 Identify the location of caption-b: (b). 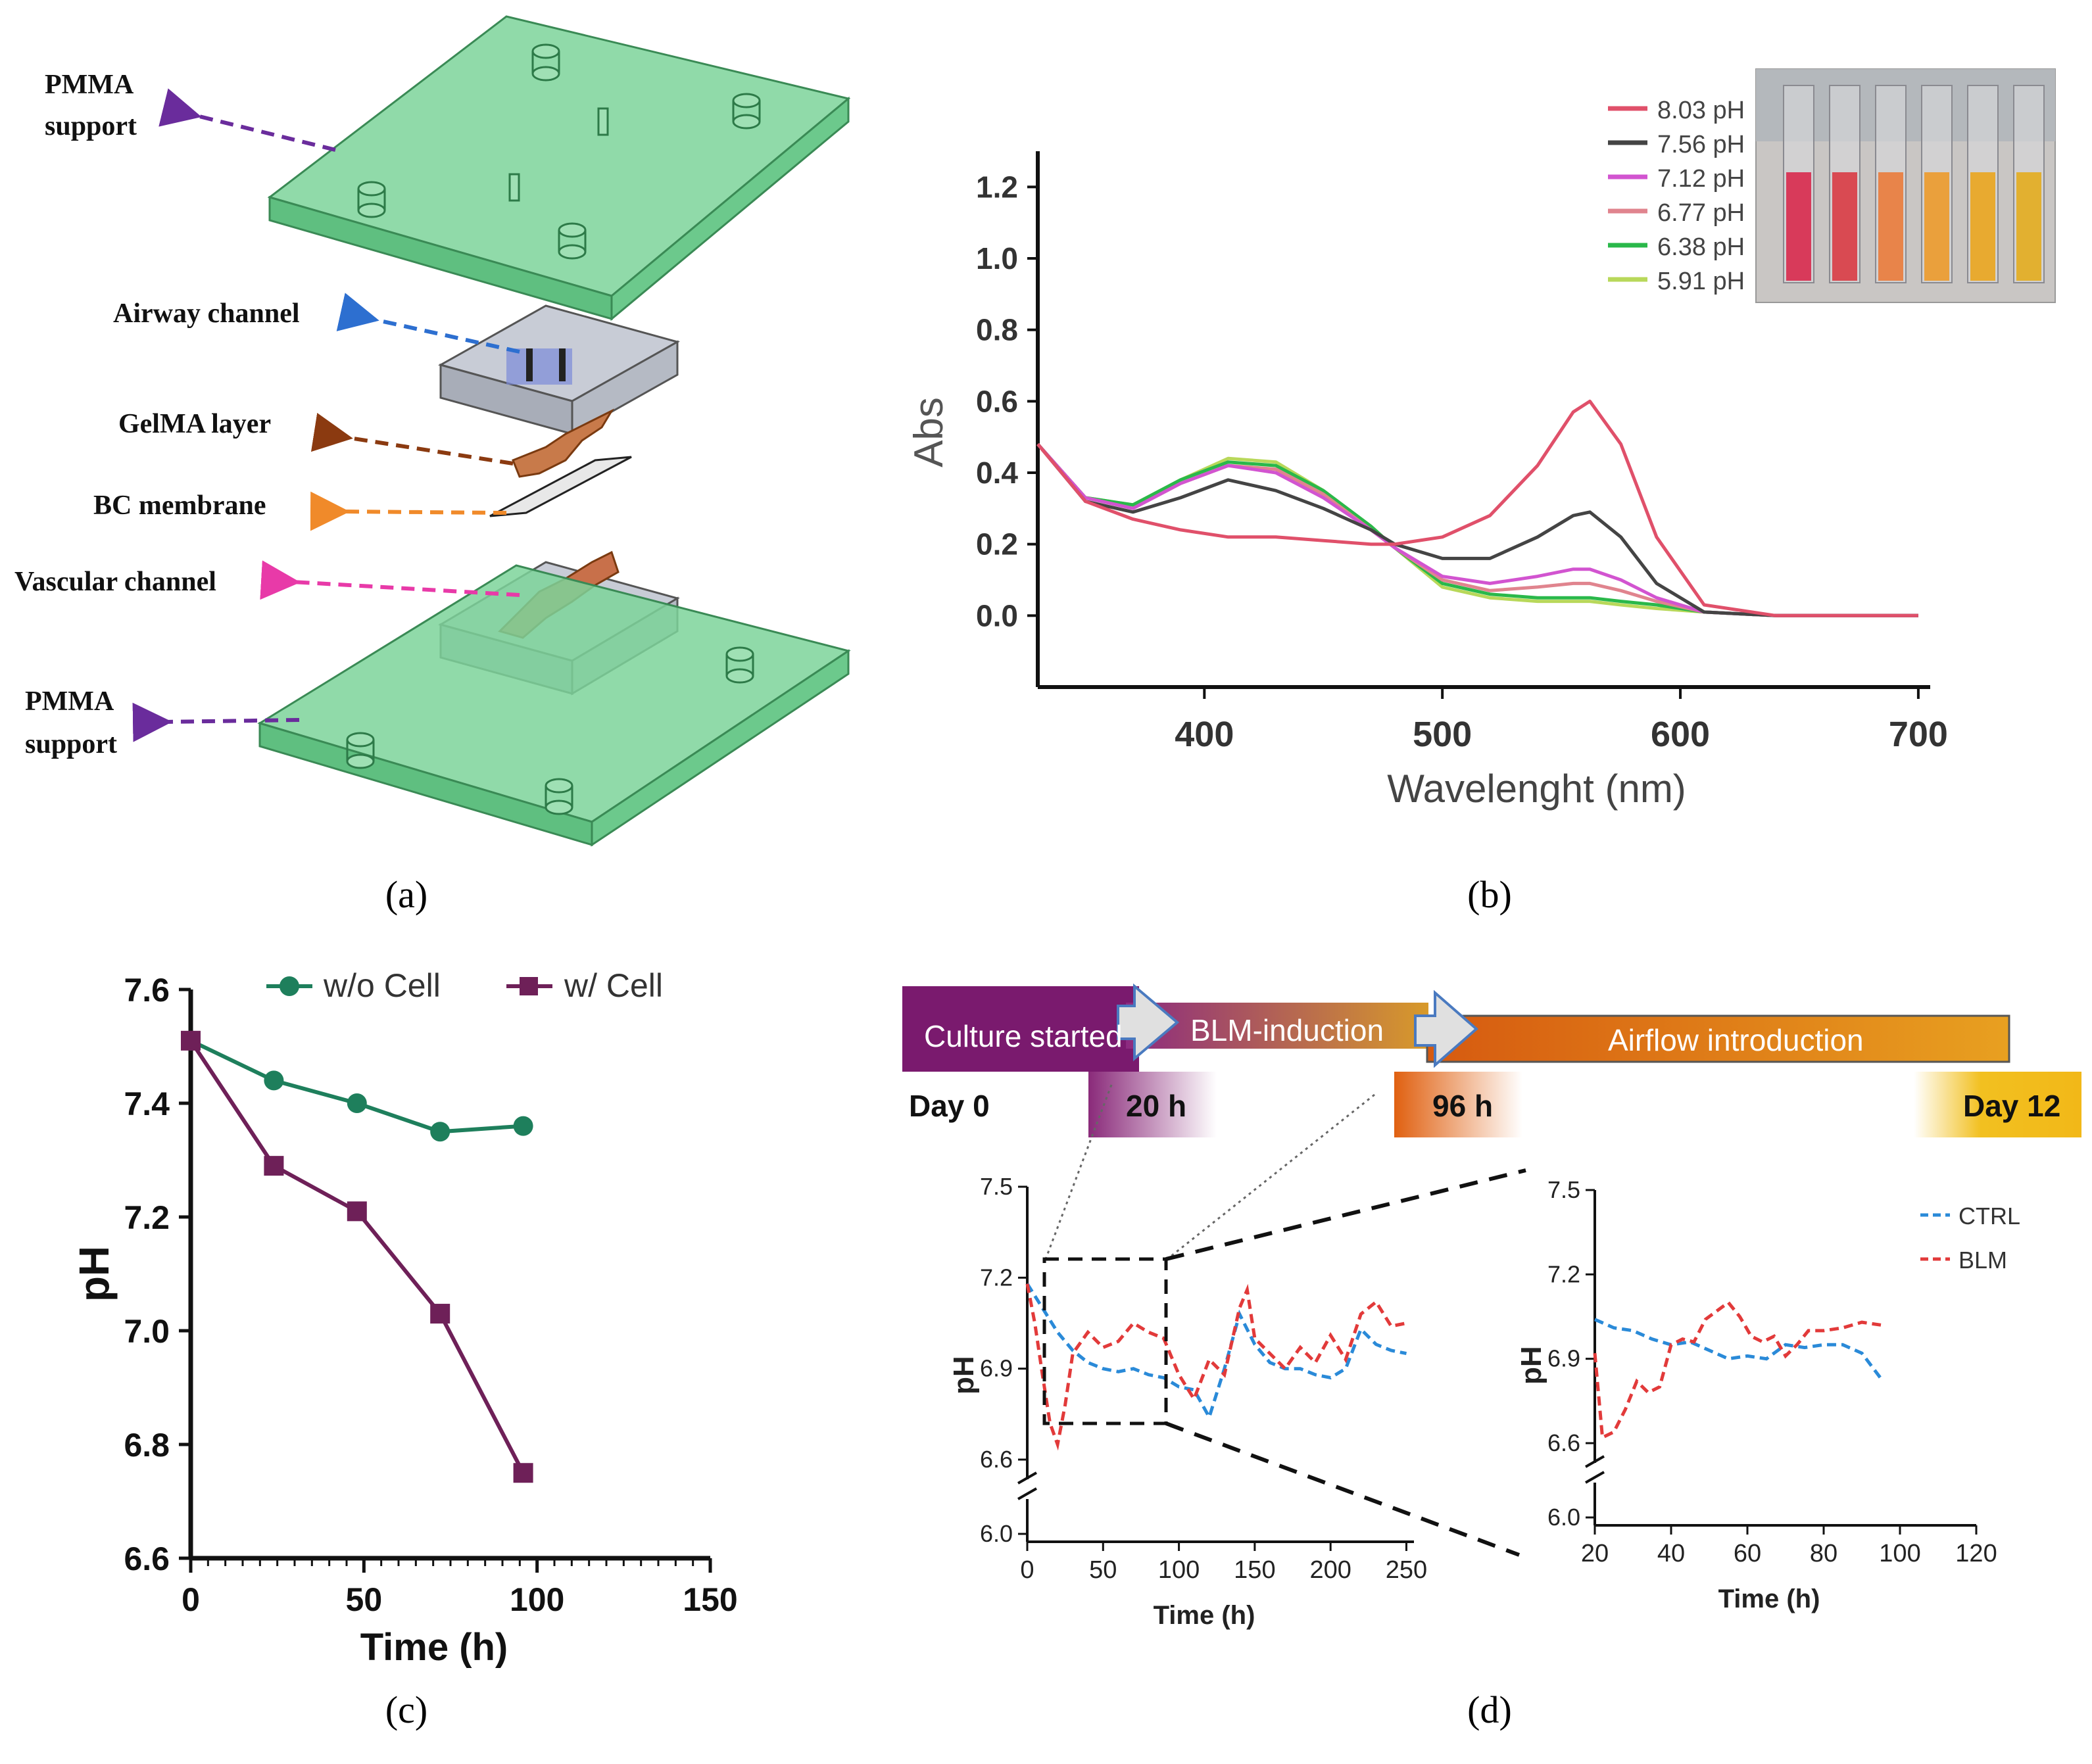
(1489, 894).